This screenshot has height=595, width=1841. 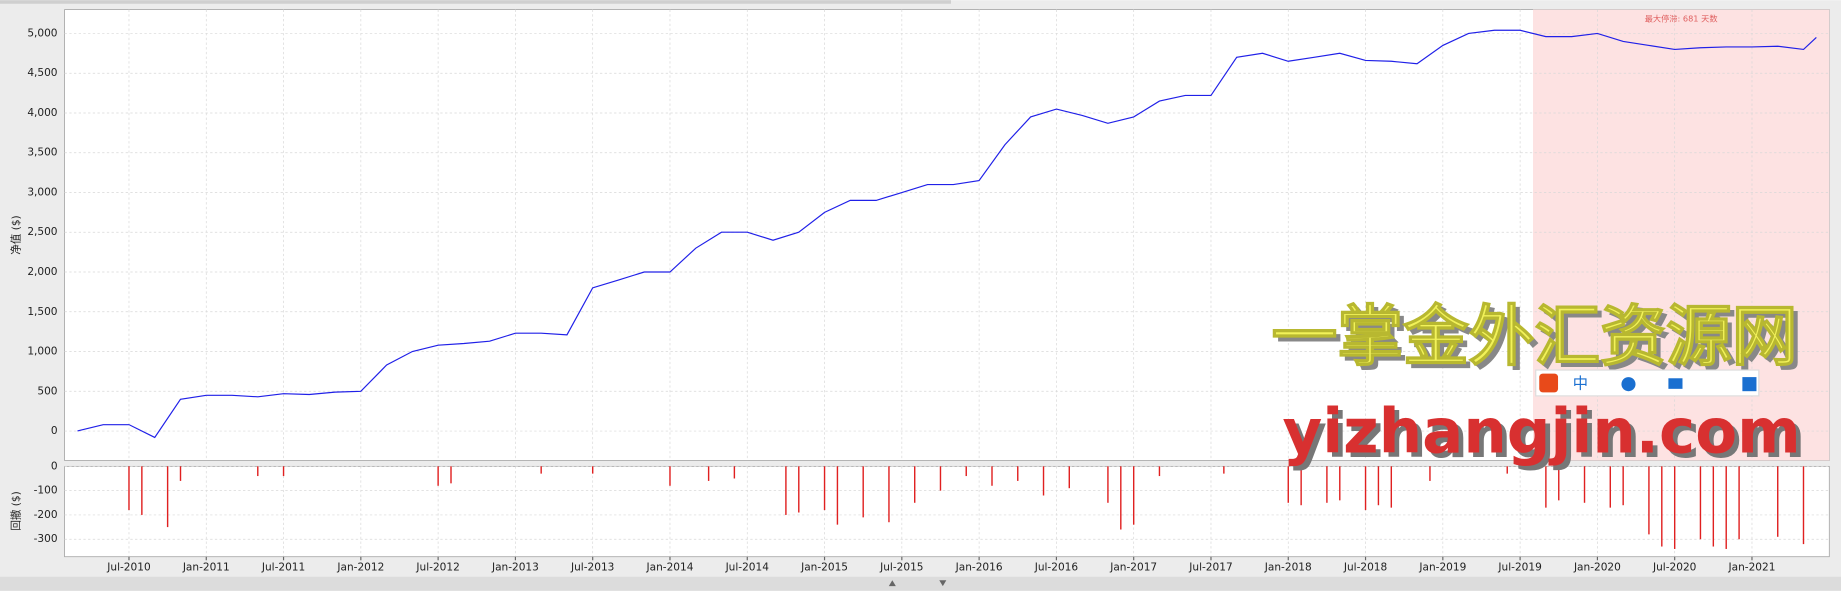 I want to click on y-tick-label: -300, so click(x=46, y=539).